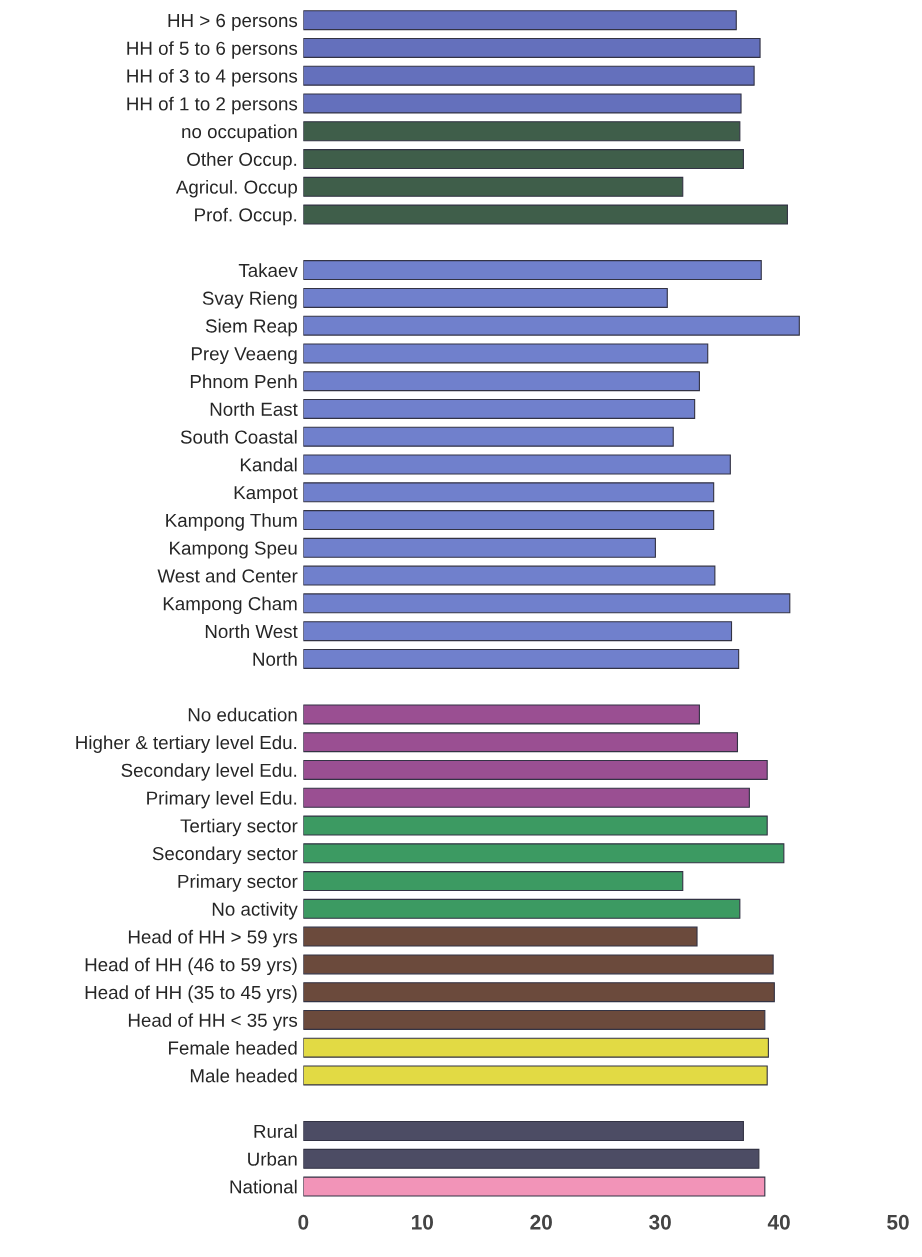  What do you see at coordinates (191, 994) in the screenshot?
I see `y-tick-label: Head of HH (35 to 45 yrs)` at bounding box center [191, 994].